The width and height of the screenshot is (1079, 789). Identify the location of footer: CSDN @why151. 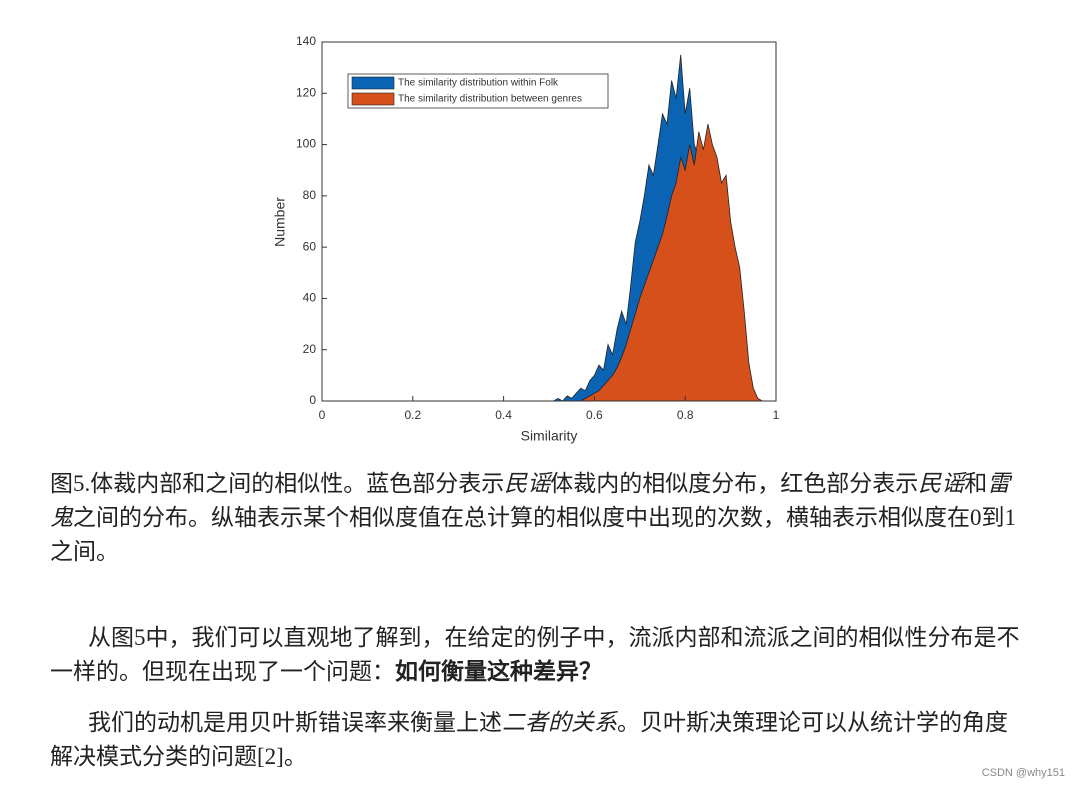
(1023, 773).